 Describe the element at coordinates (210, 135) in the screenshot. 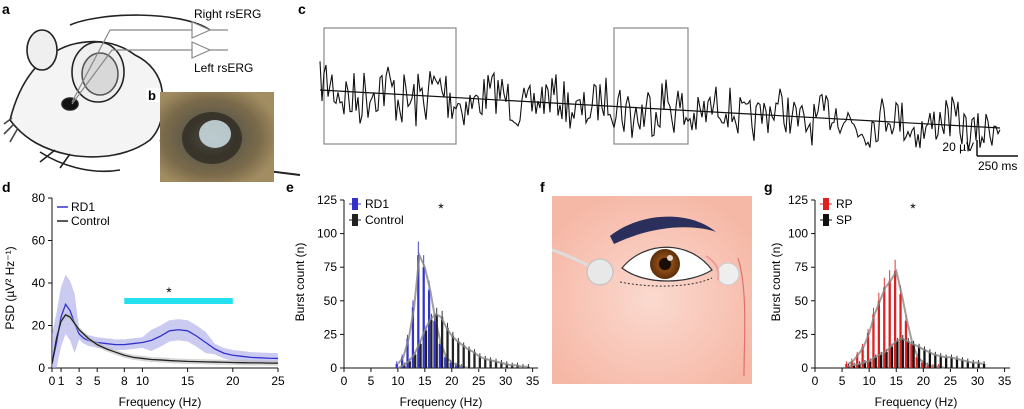

I see `panel-b: b` at that location.